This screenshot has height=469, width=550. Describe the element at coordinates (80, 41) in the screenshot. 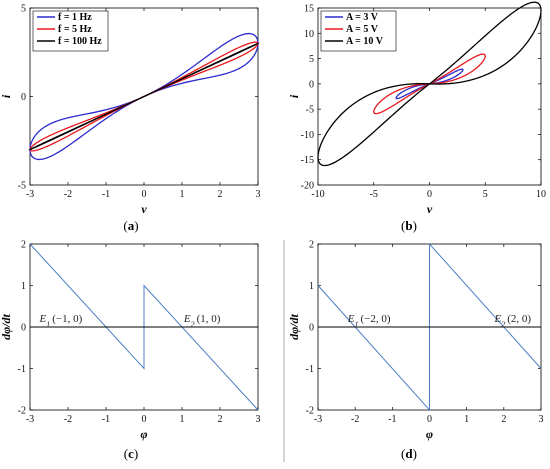

I see `legend-entry: f = 100 Hz` at that location.